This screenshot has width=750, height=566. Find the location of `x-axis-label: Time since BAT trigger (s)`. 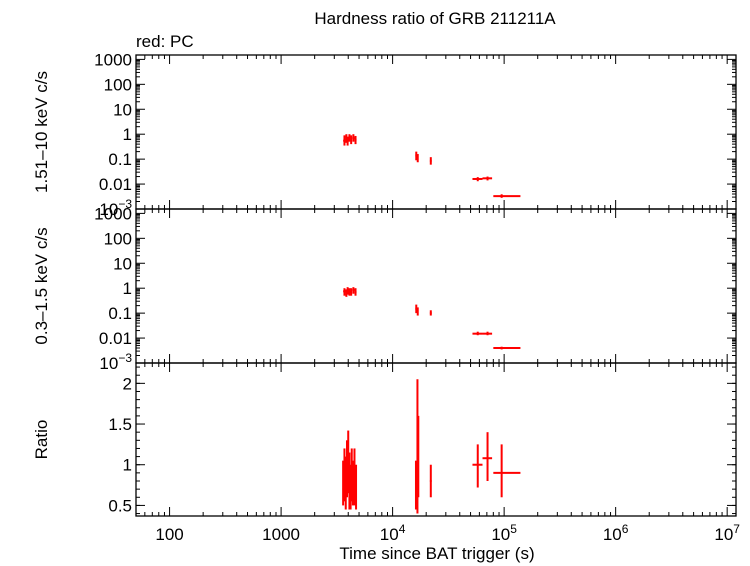

x-axis-label: Time since BAT trigger (s) is located at coordinates (436, 553).